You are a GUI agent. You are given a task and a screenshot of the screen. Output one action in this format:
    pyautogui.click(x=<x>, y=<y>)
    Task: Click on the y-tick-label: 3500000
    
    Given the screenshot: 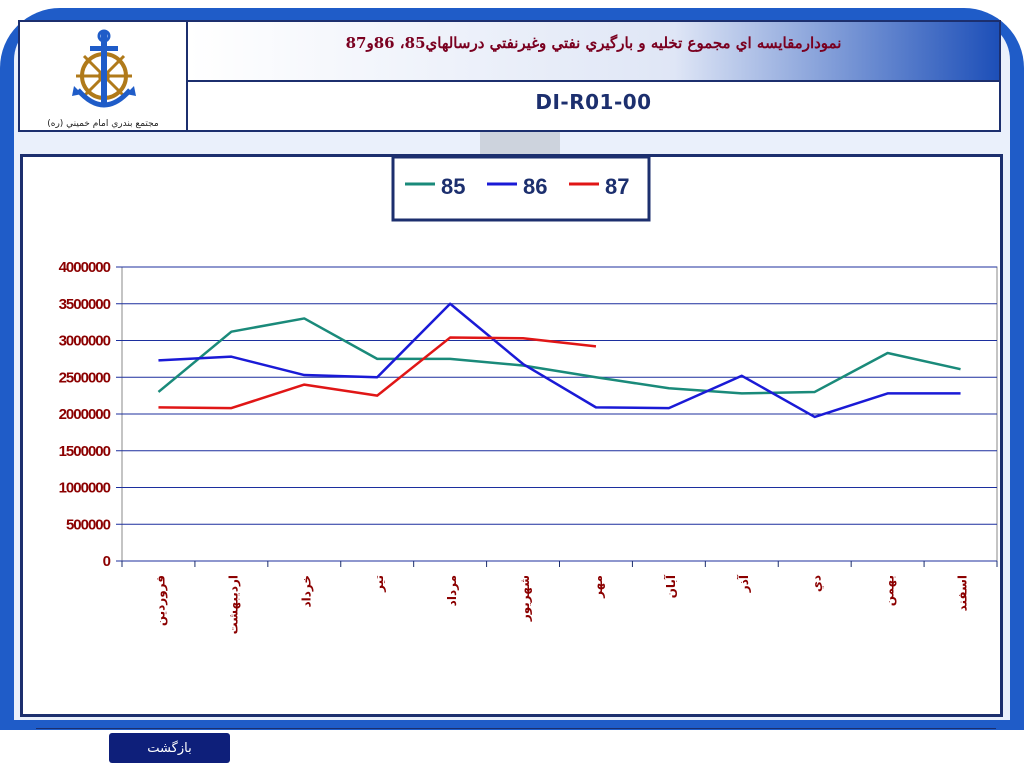 What is the action you would take?
    pyautogui.click(x=85, y=304)
    